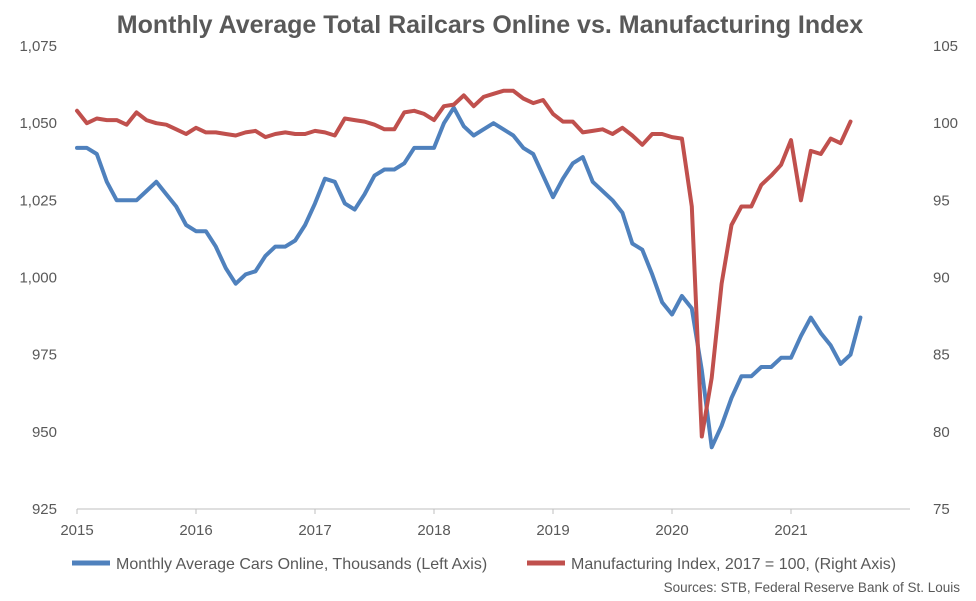 The height and width of the screenshot is (601, 976). What do you see at coordinates (485, 523) in the screenshot?
I see `x-axis: 2015 2016 2017 2018 2019 2020 2021` at bounding box center [485, 523].